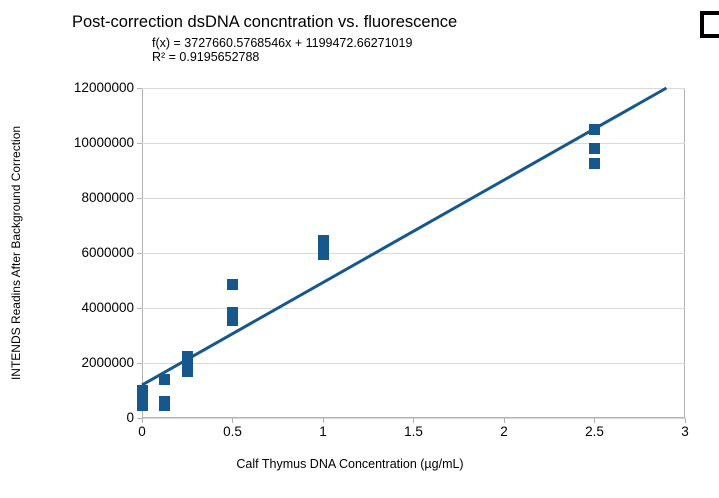  What do you see at coordinates (594, 431) in the screenshot?
I see `x-tick-label: 2.5` at bounding box center [594, 431].